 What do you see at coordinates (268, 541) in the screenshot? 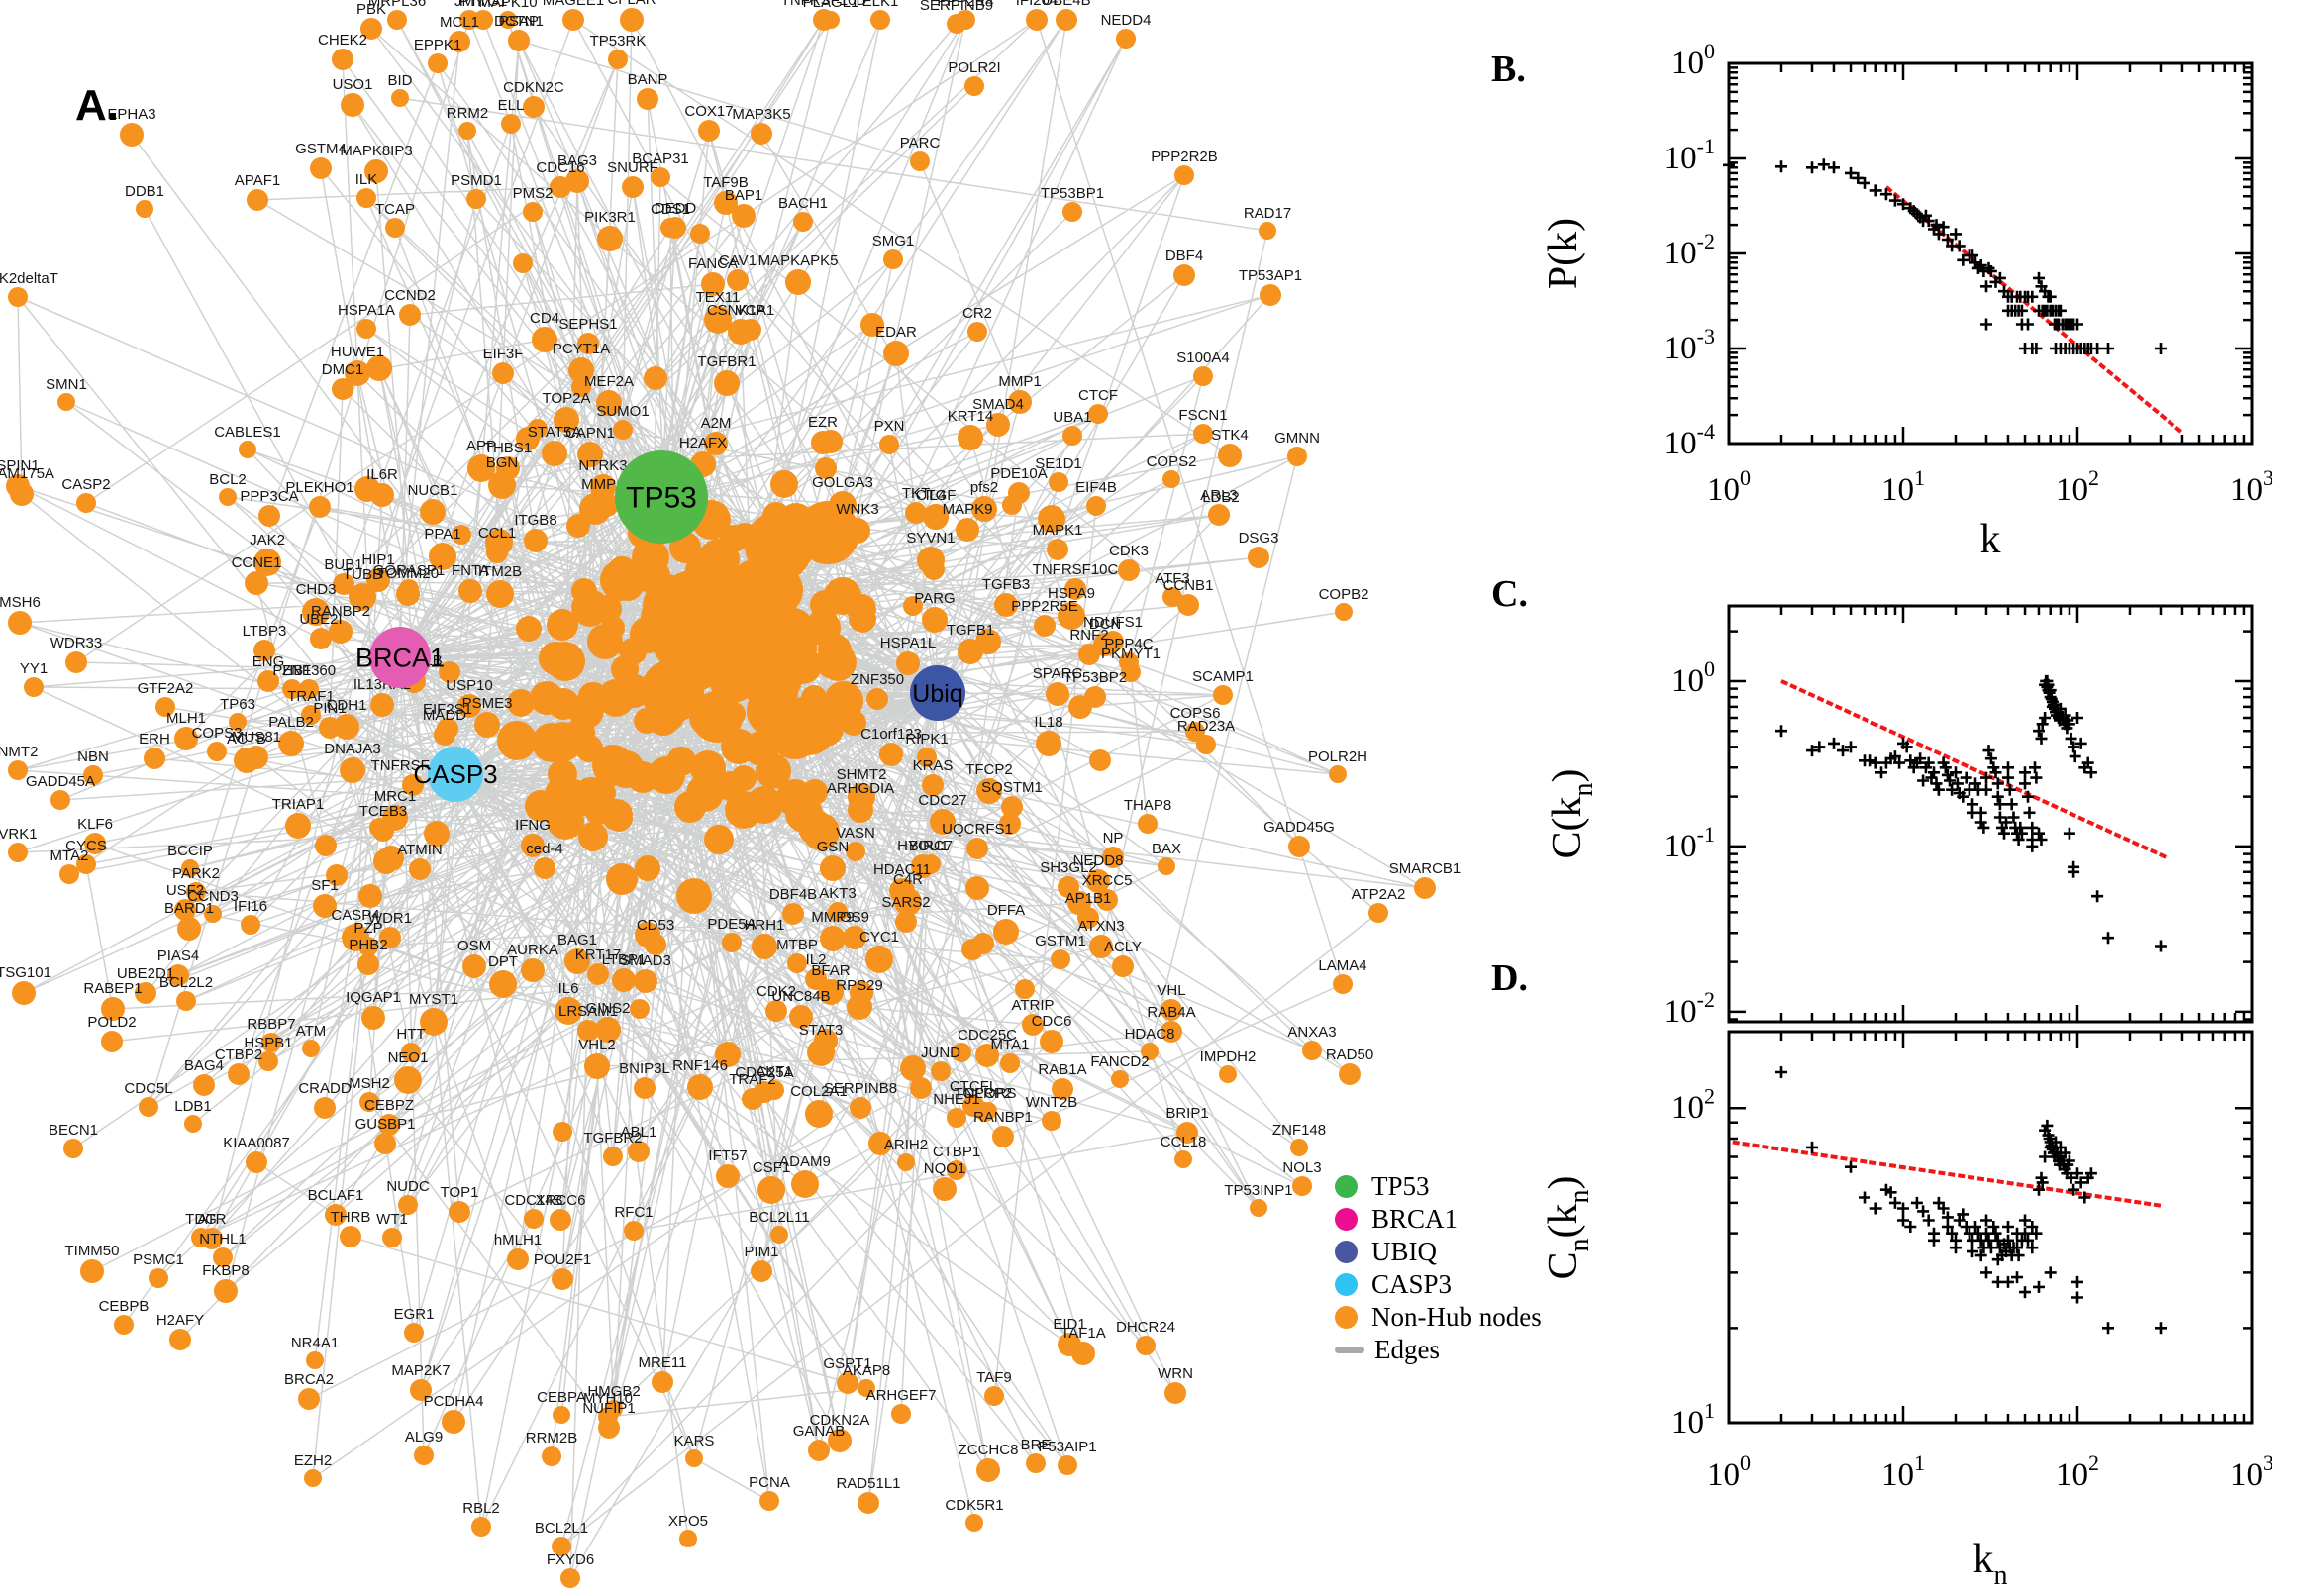
I see `gene-label: JAK2` at bounding box center [268, 541].